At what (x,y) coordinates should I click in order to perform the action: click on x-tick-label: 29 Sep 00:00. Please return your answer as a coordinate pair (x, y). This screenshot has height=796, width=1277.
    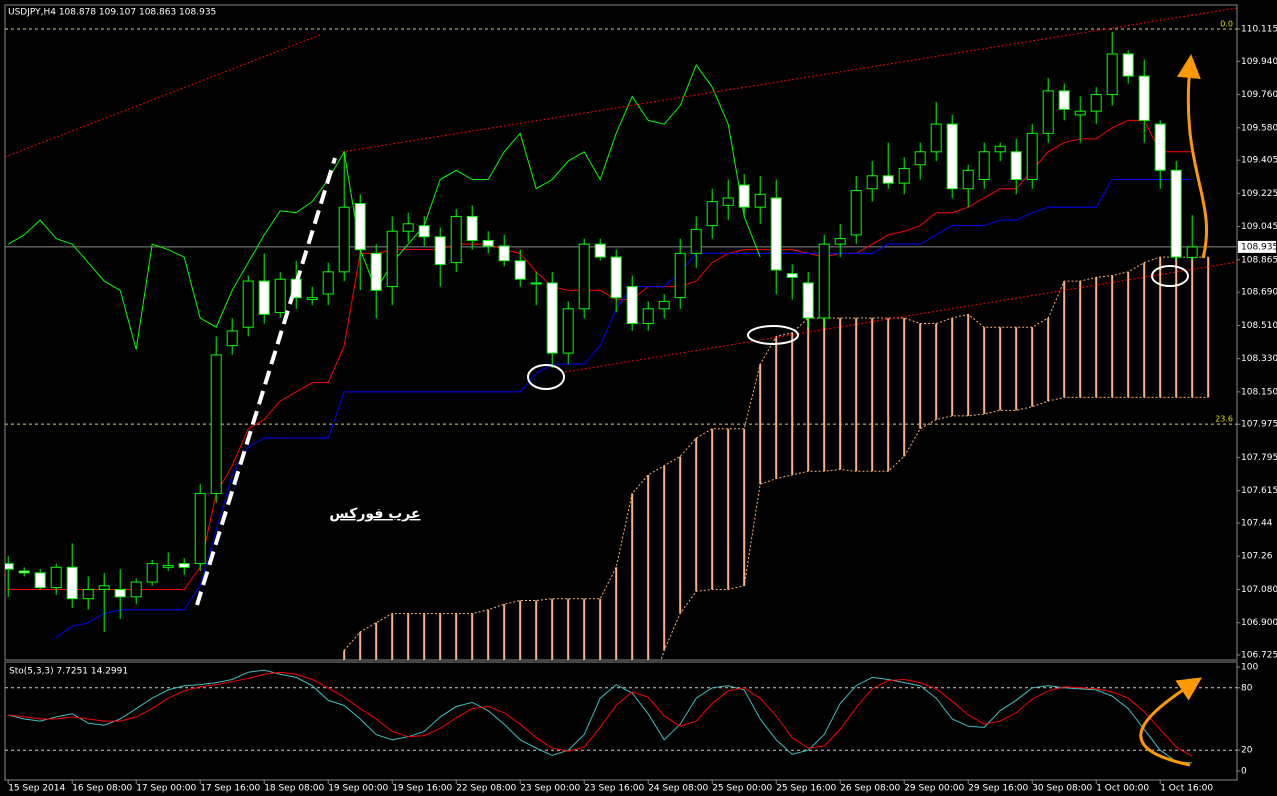
    Looking at the image, I should click on (934, 789).